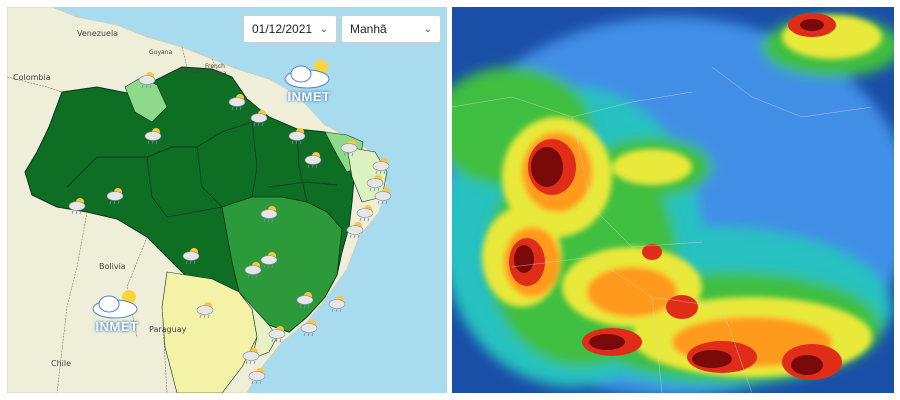 The height and width of the screenshot is (400, 900). Describe the element at coordinates (168, 329) in the screenshot. I see `label-paraguay: Paraguay` at that location.